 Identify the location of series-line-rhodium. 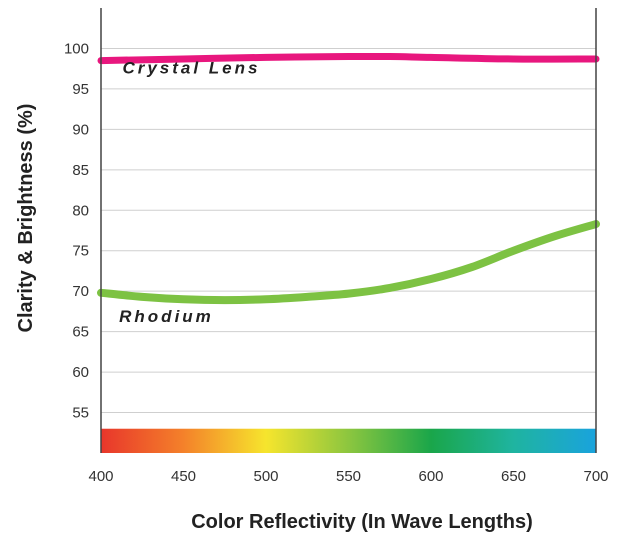
(348, 262).